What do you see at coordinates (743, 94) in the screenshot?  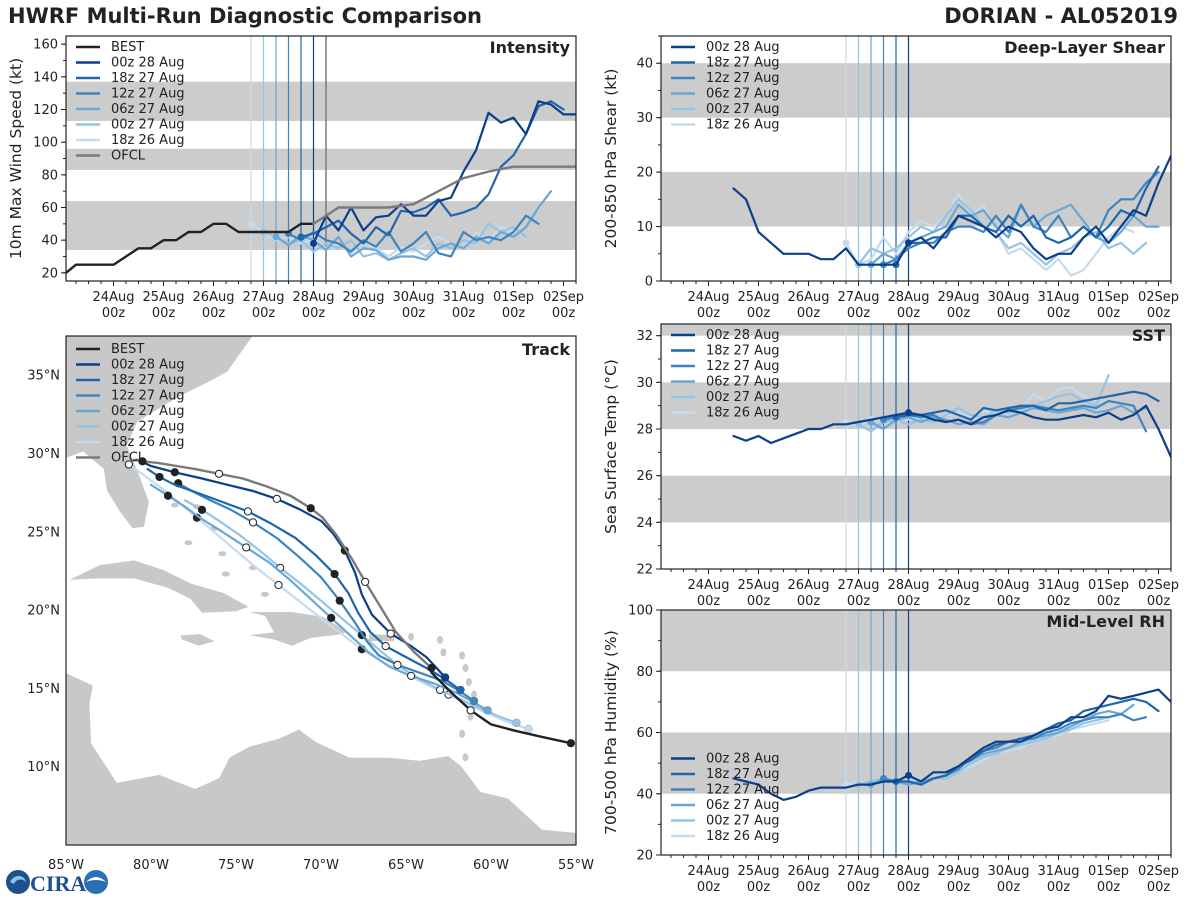 I see `shear-legend-label: 06z 27 Aug` at bounding box center [743, 94].